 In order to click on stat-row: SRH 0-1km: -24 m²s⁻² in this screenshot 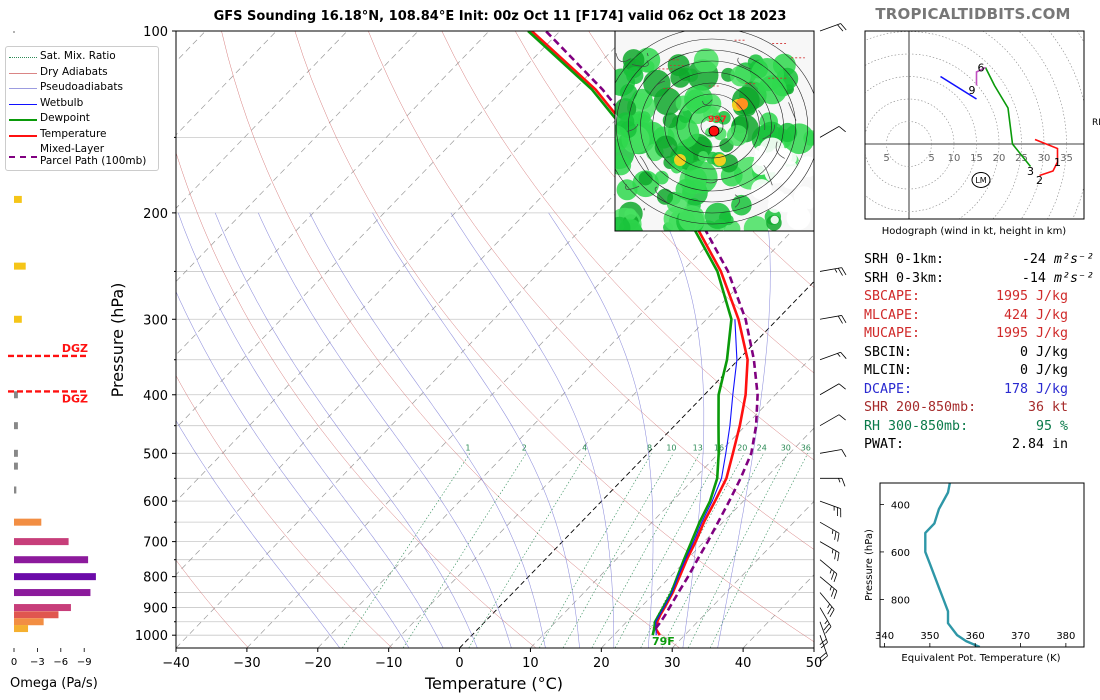, I will do `click(979, 261)`.